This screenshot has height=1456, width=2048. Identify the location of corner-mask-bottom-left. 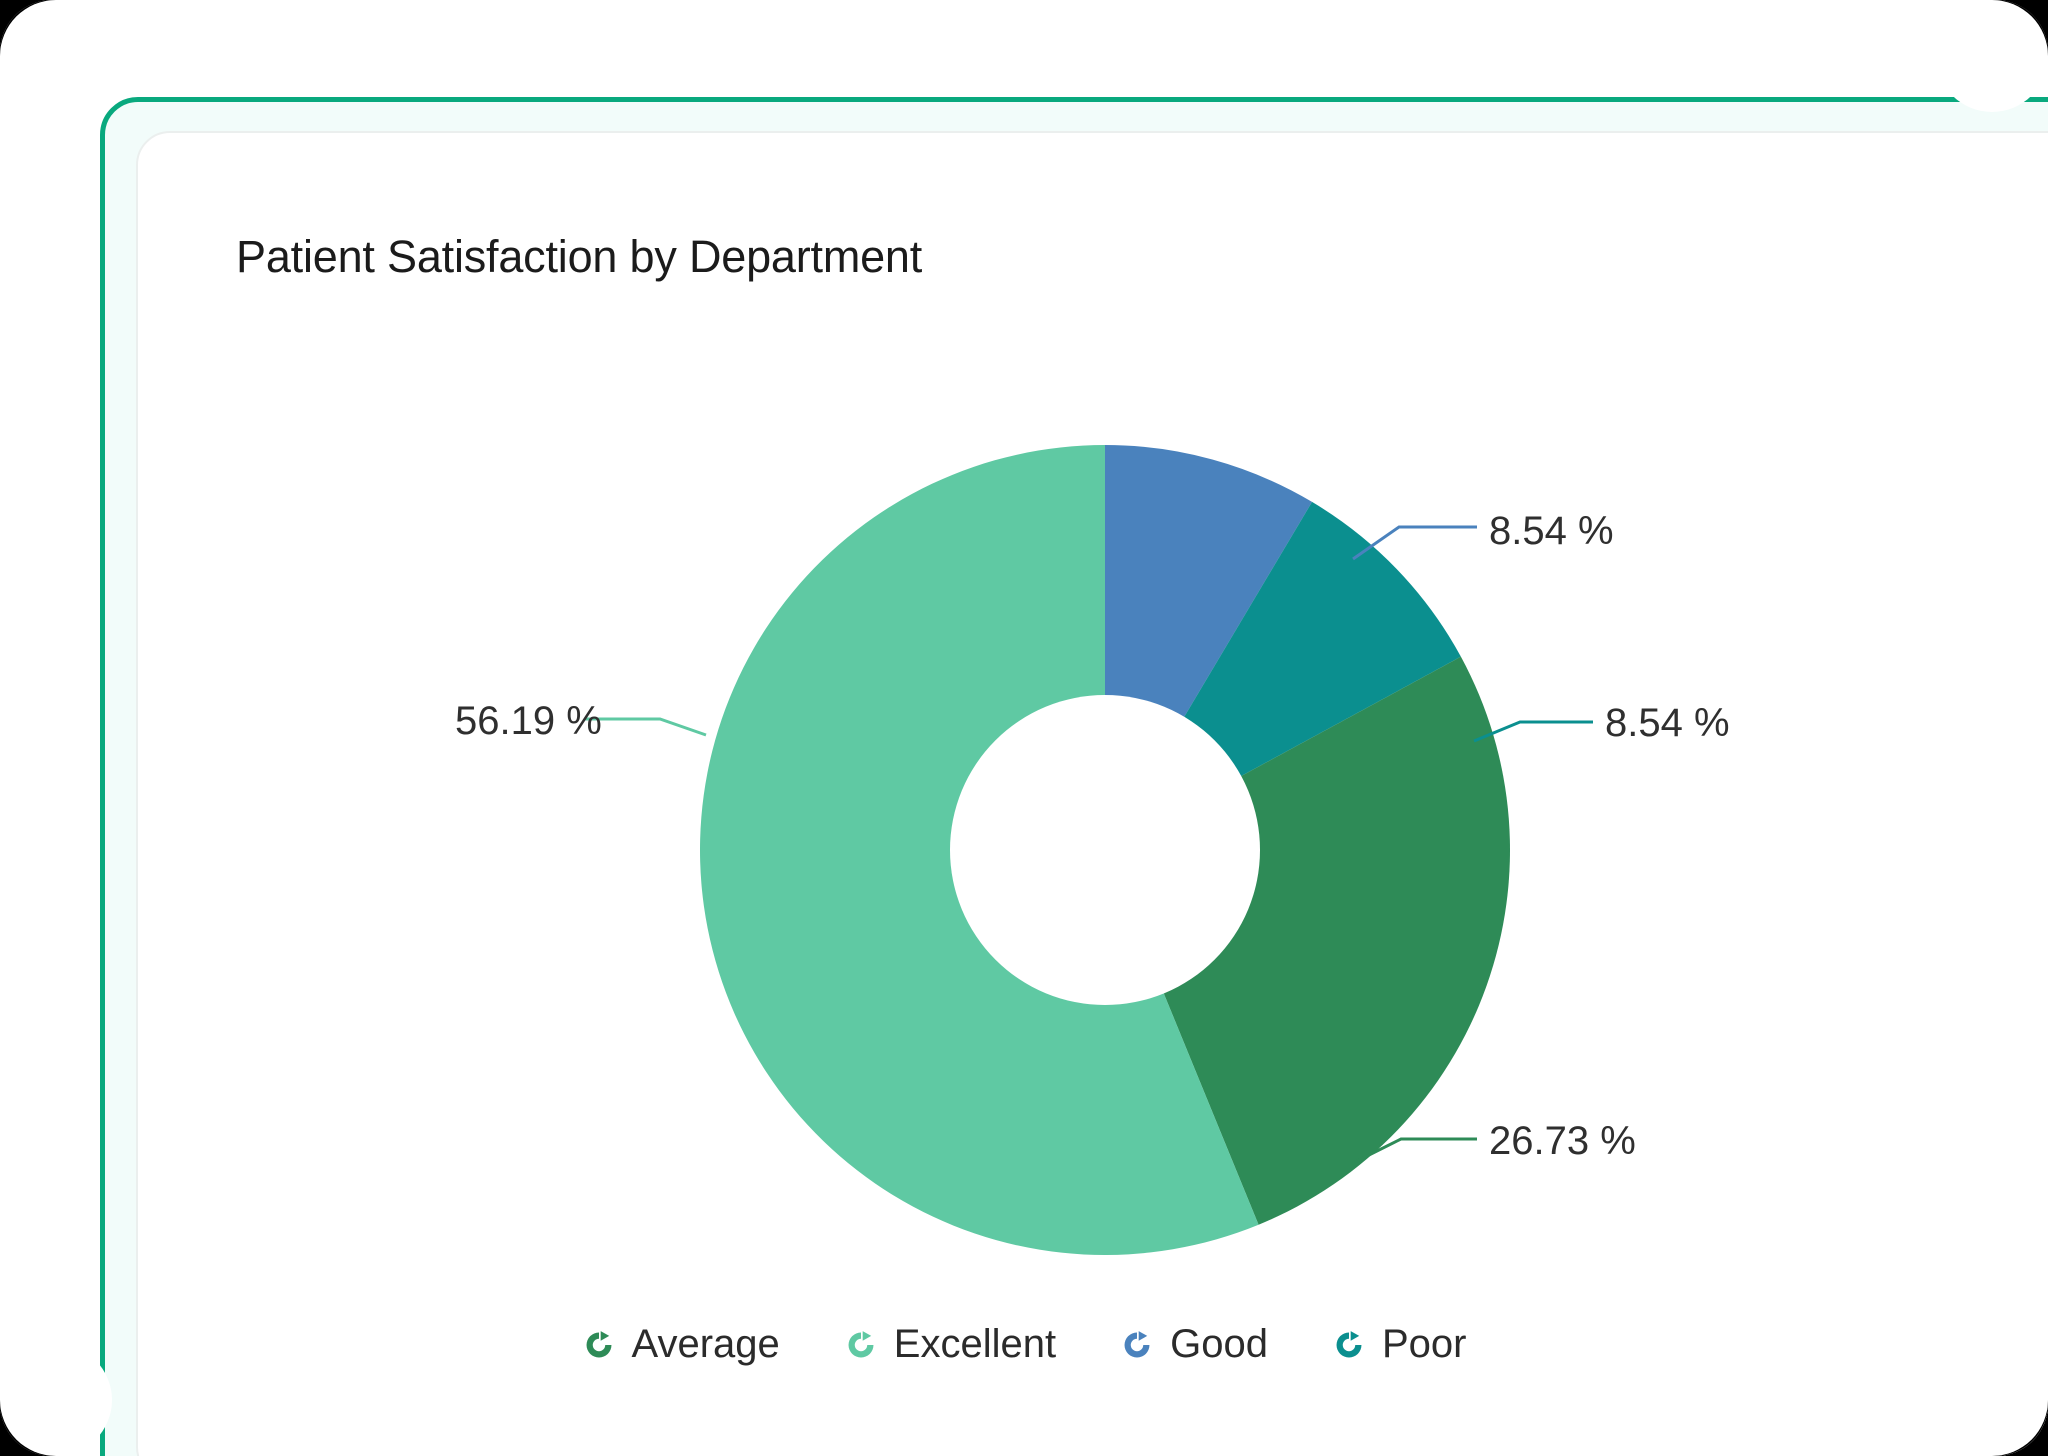
(56, 1400).